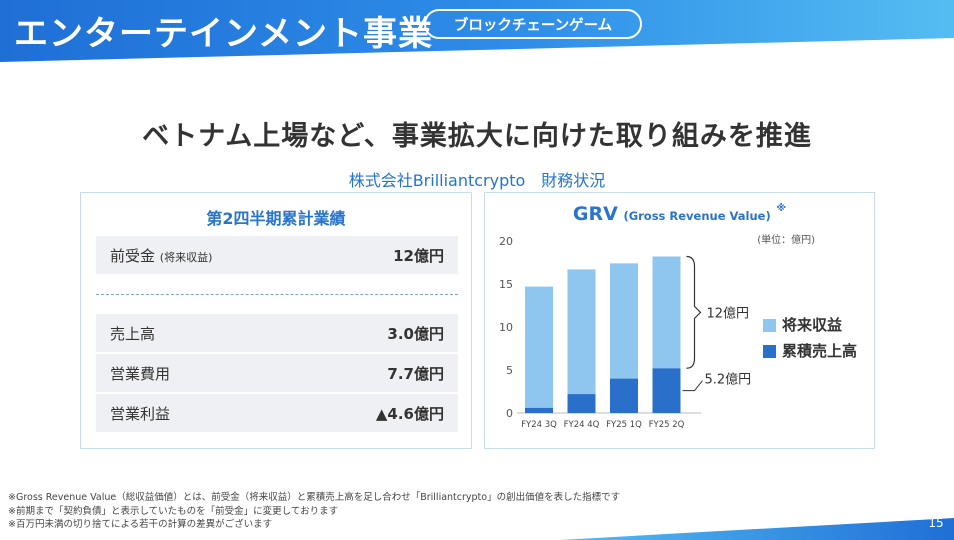 This screenshot has width=954, height=540. Describe the element at coordinates (509, 413) in the screenshot. I see `y-tick-label: 0` at that location.